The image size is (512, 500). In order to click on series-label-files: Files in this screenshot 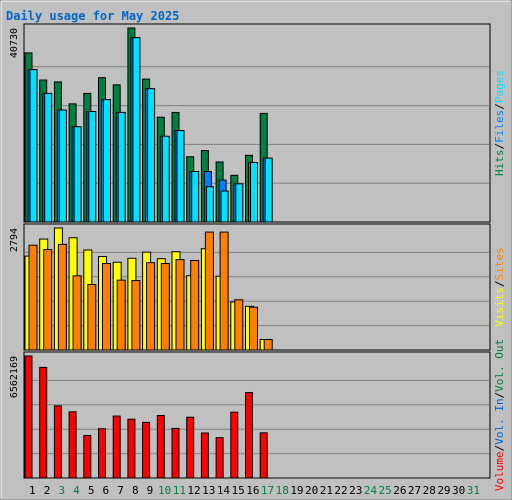, I will do `click(499, 126)`.